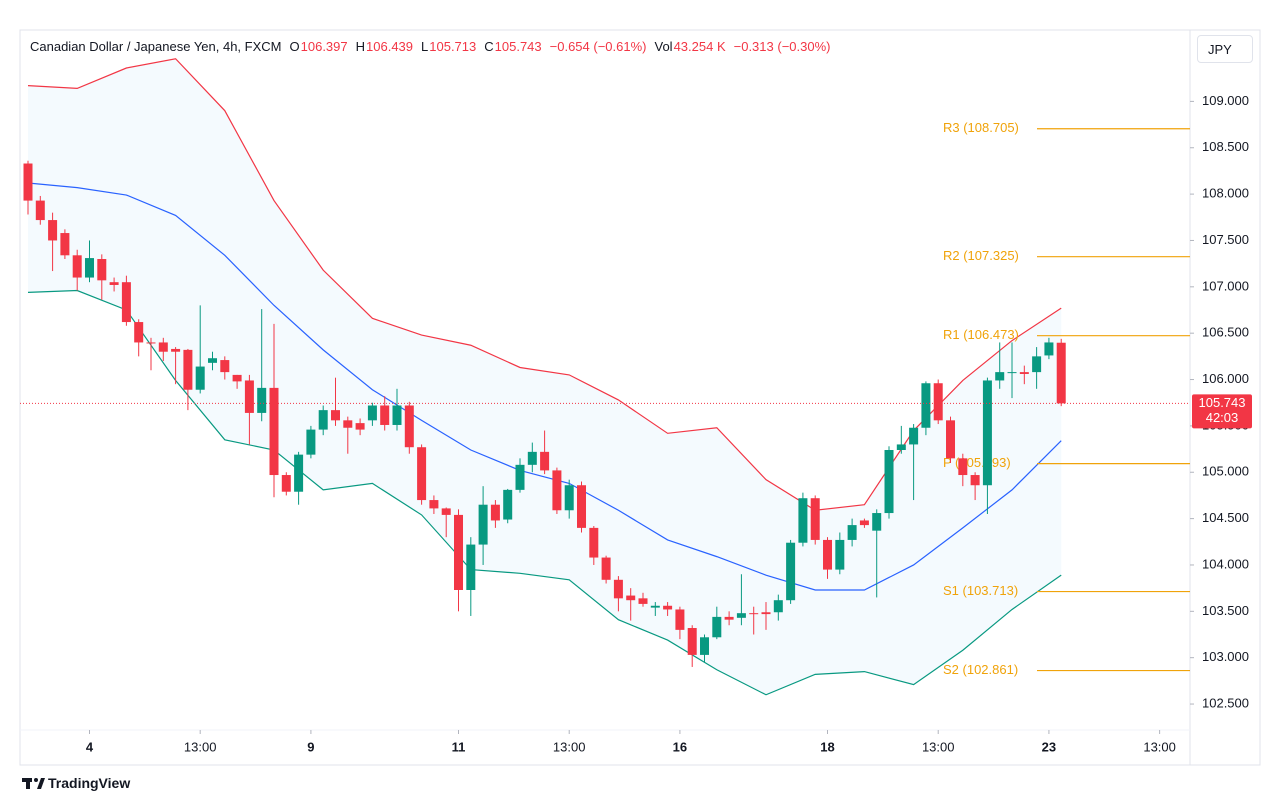 This screenshot has height=803, width=1280. What do you see at coordinates (1225, 239) in the screenshot?
I see `y-tick-label: 107.500` at bounding box center [1225, 239].